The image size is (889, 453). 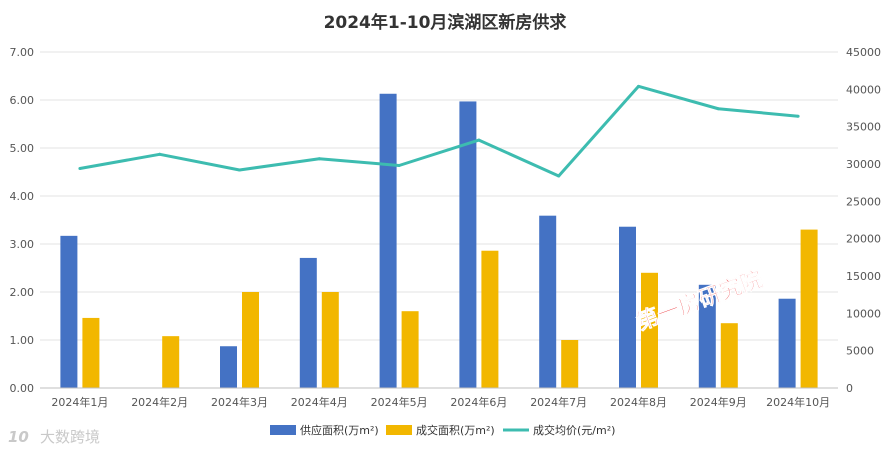 What do you see at coordinates (22, 244) in the screenshot?
I see `y-left-tick-label: 3.00` at bounding box center [22, 244].